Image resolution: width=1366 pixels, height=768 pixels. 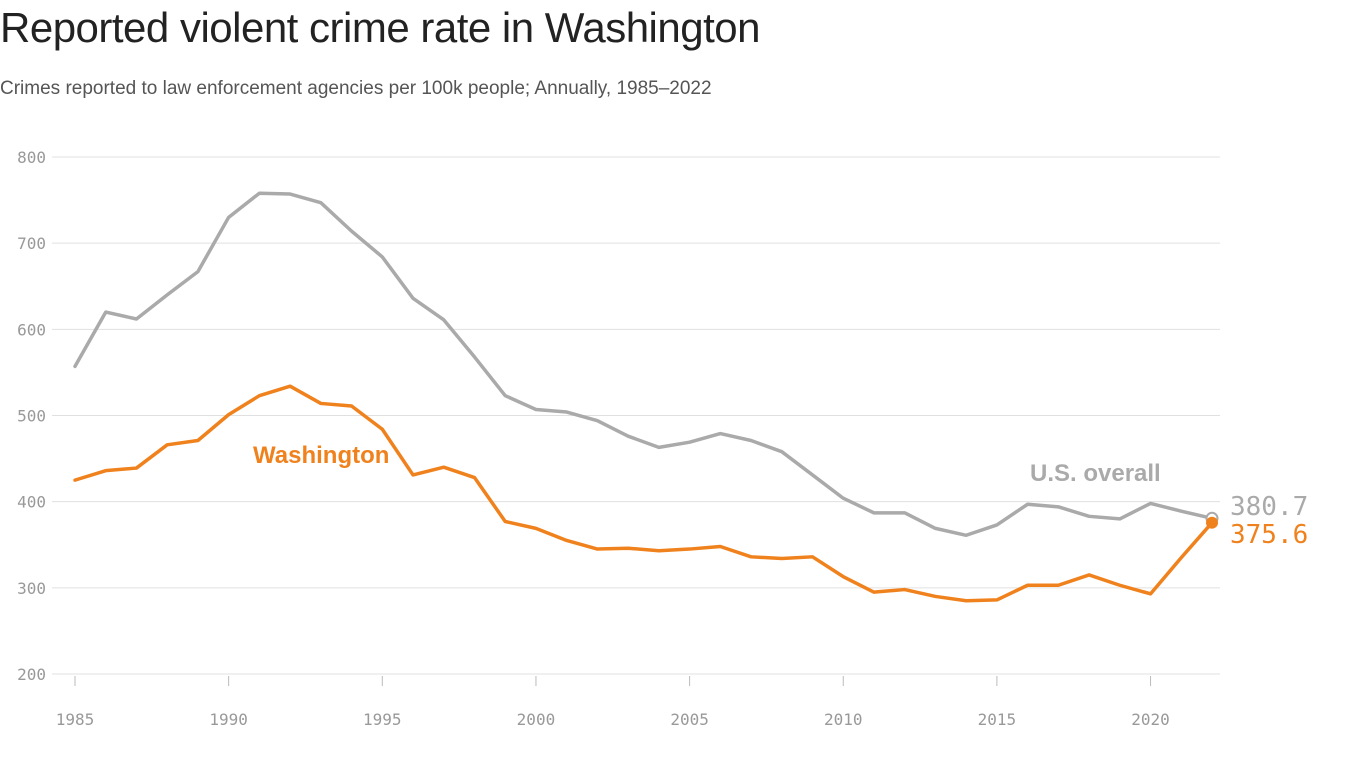 What do you see at coordinates (997, 719) in the screenshot?
I see `x-tick-label: 2015` at bounding box center [997, 719].